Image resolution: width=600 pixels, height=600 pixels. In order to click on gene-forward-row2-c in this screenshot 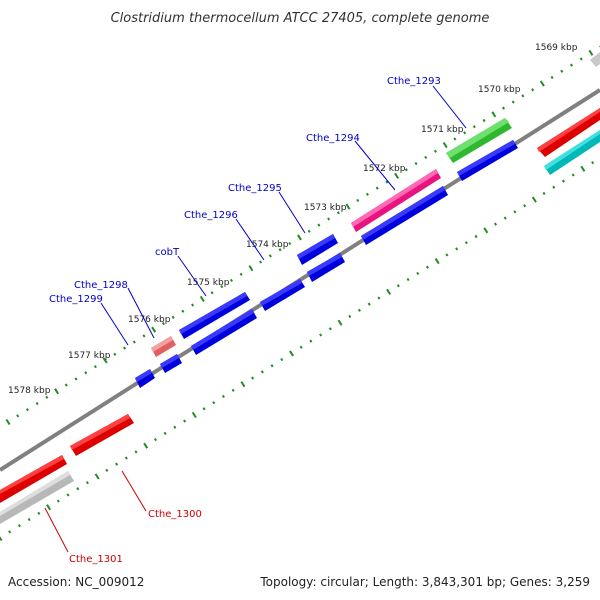, I will do `click(326, 267)`.